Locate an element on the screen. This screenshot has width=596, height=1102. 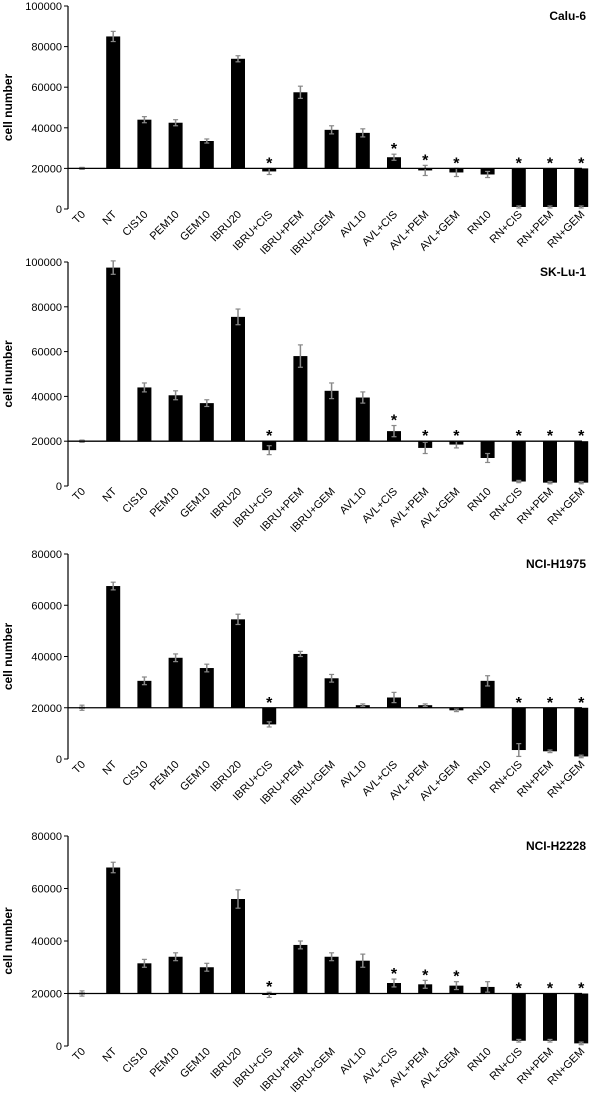
x-tick-label: T0 is located at coordinates (80, 1055).